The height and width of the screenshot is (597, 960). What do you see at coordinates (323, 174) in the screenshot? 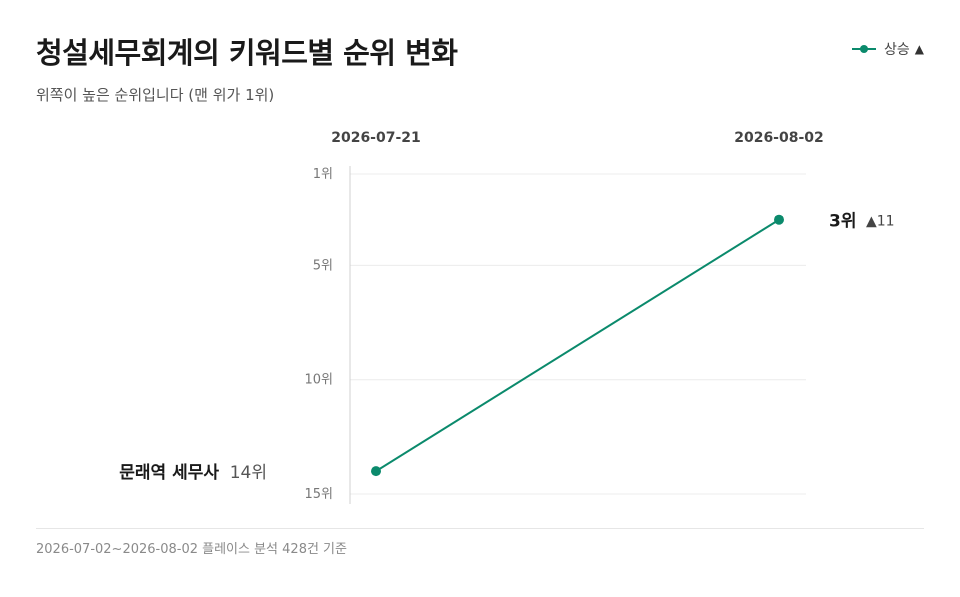
I see `y-tick-label: 1위` at bounding box center [323, 174].